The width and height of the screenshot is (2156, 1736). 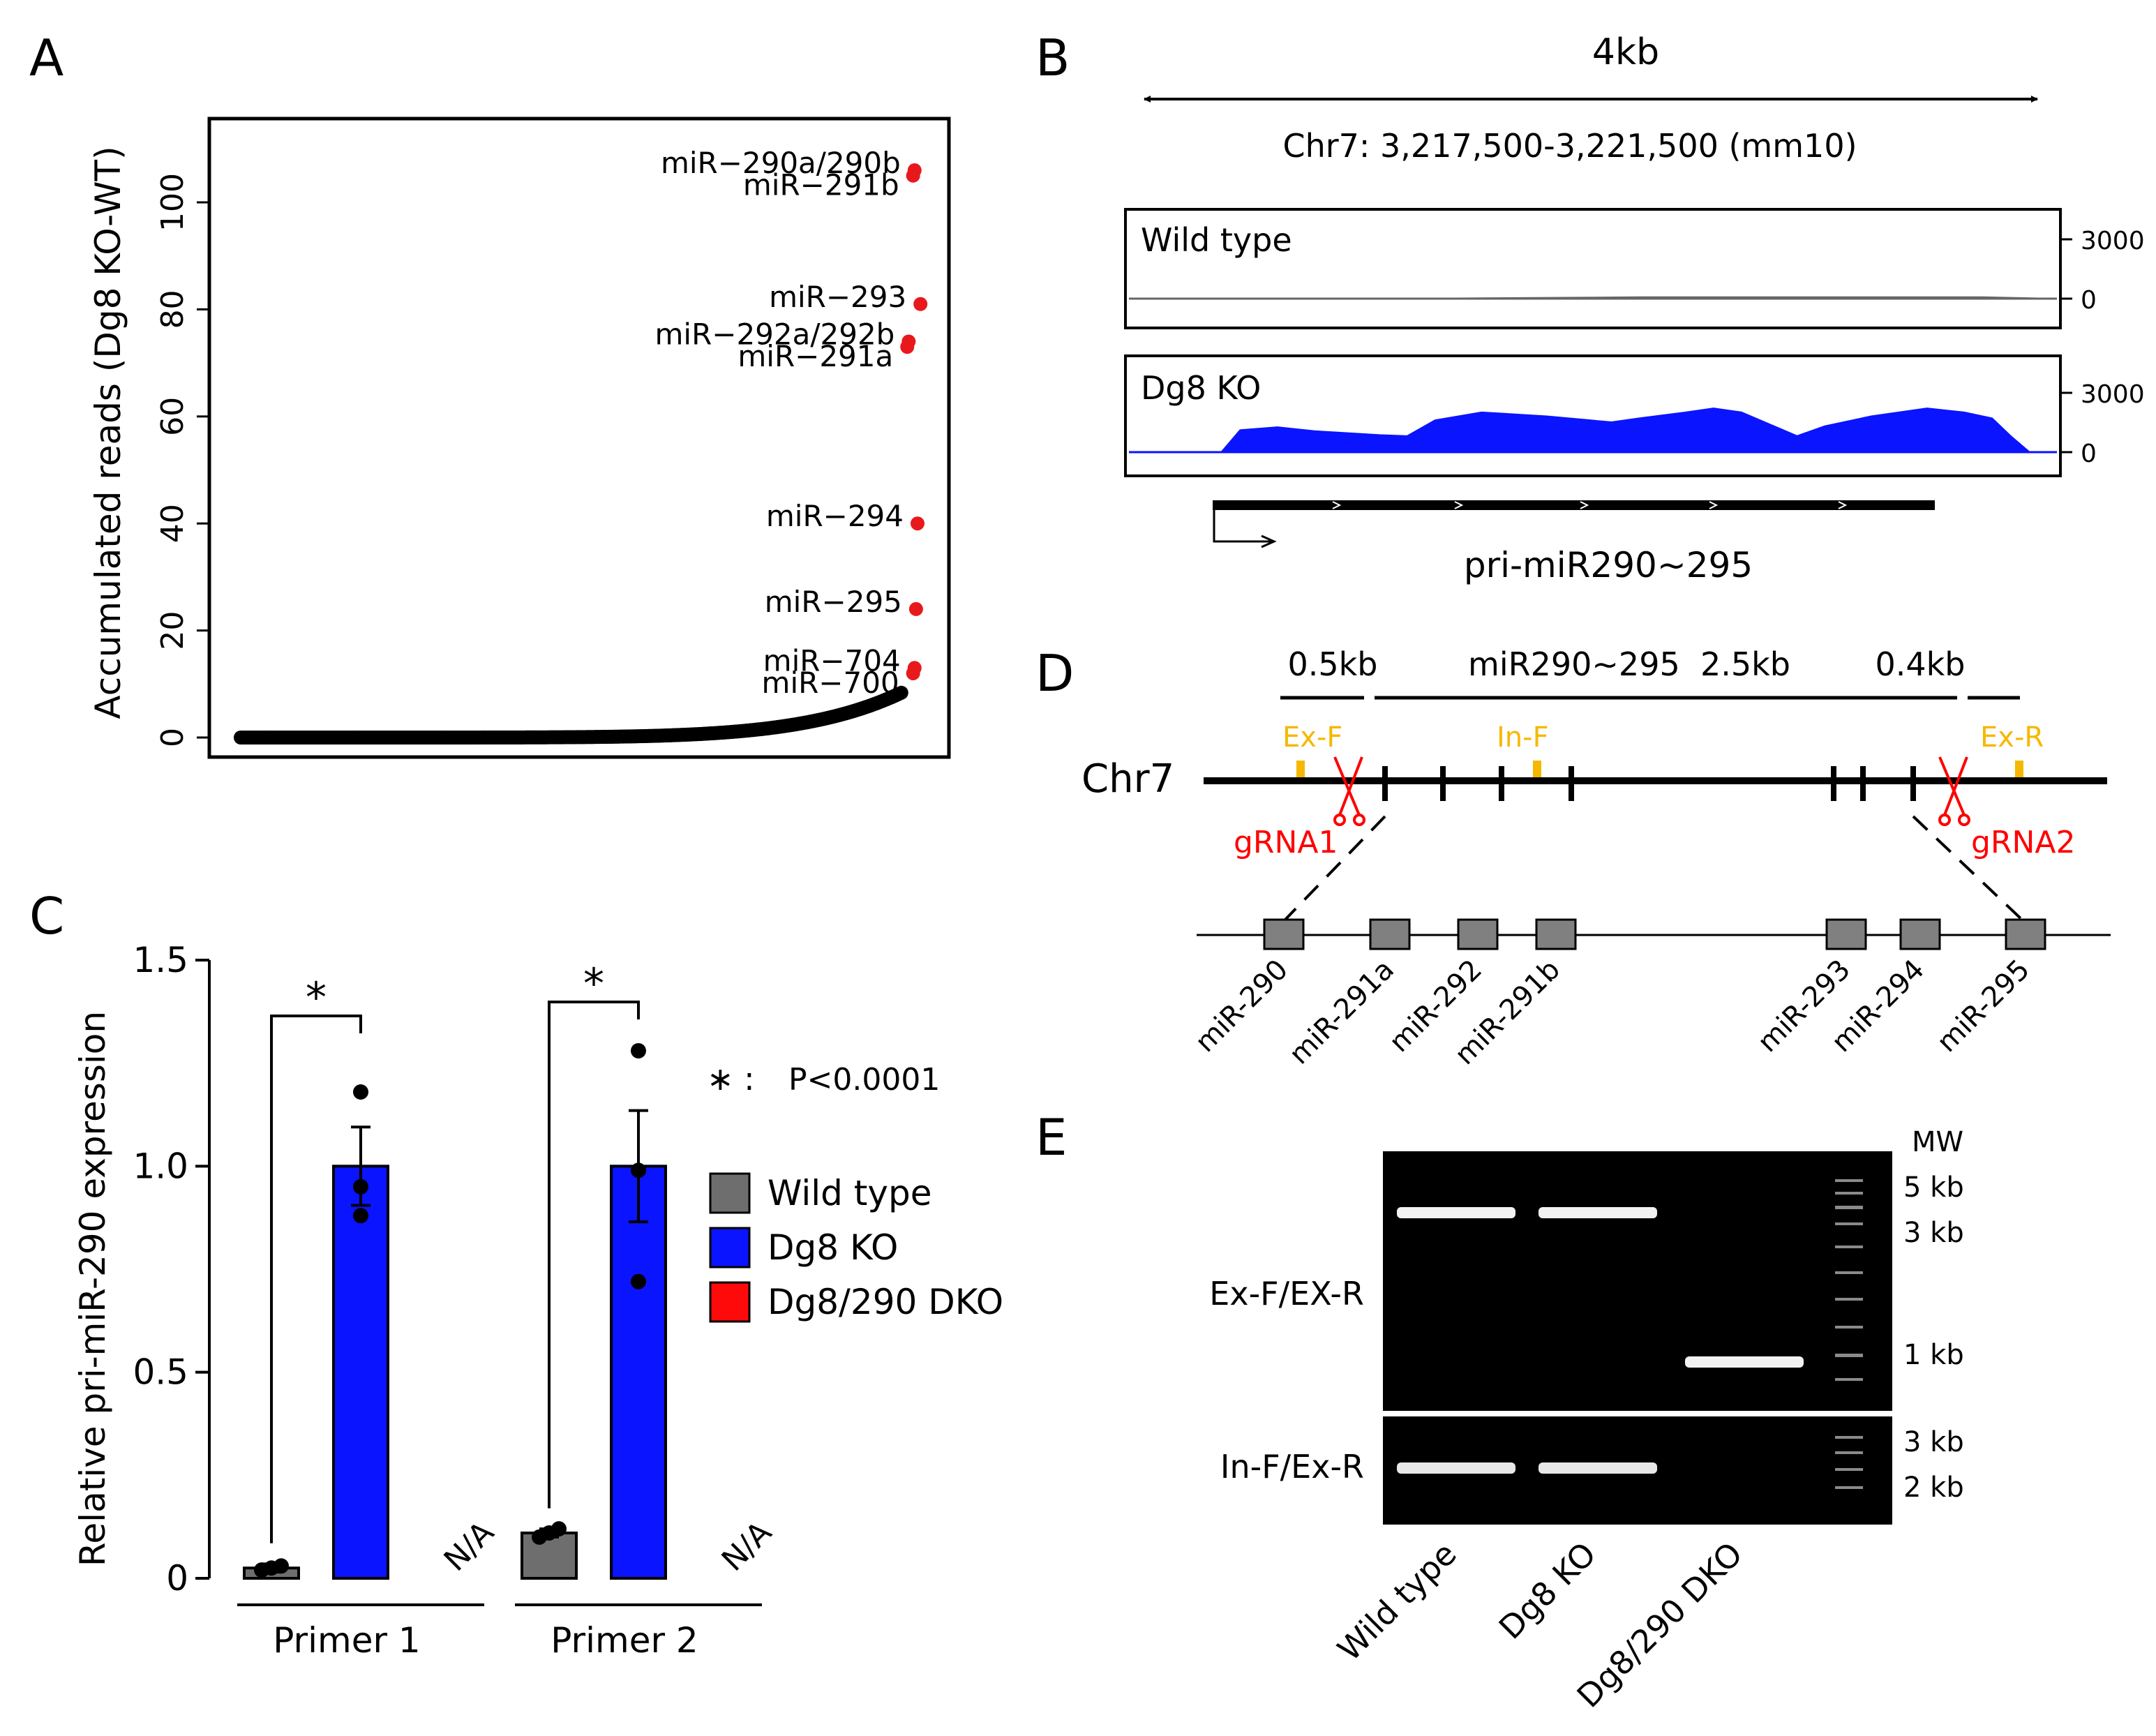 I want to click on a-point-label: miR−292a/292b, so click(x=775, y=334).